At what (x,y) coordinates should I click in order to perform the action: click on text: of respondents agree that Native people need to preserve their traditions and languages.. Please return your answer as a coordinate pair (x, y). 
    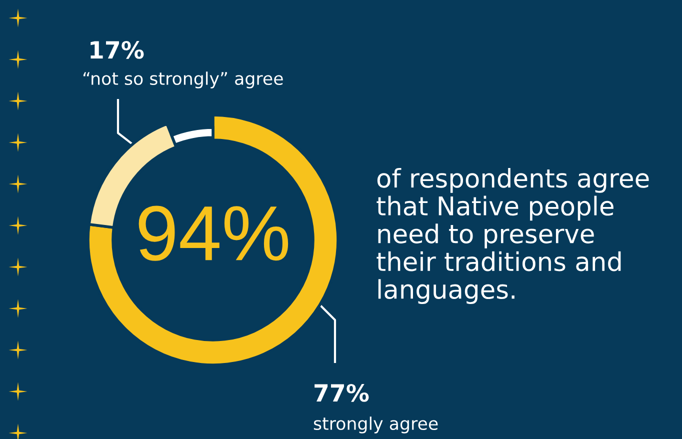
    Looking at the image, I should click on (512, 236).